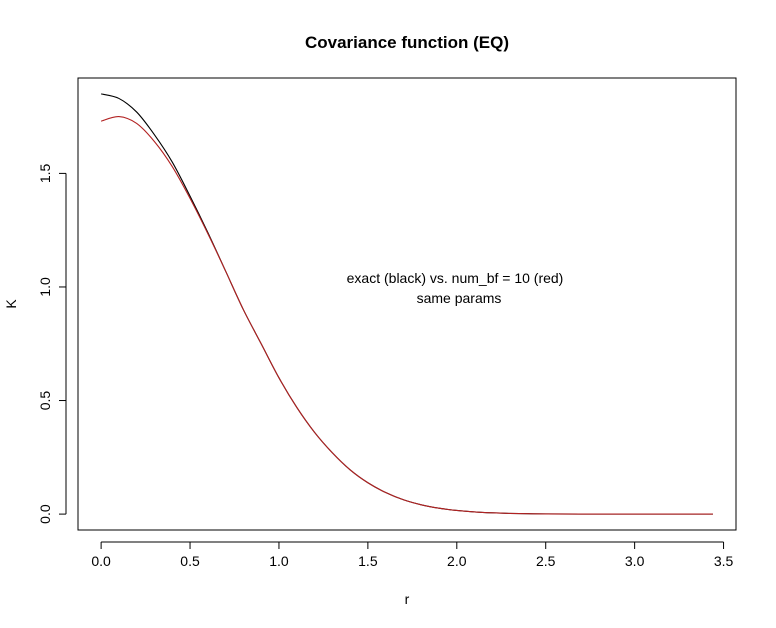  Describe the element at coordinates (546, 561) in the screenshot. I see `x-tick-label: 2.5` at that location.